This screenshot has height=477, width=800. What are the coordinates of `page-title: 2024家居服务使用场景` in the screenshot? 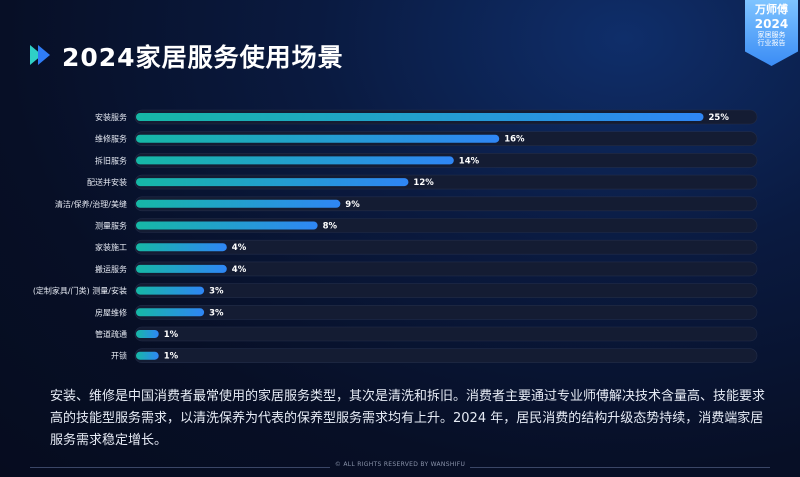 It's located at (203, 57).